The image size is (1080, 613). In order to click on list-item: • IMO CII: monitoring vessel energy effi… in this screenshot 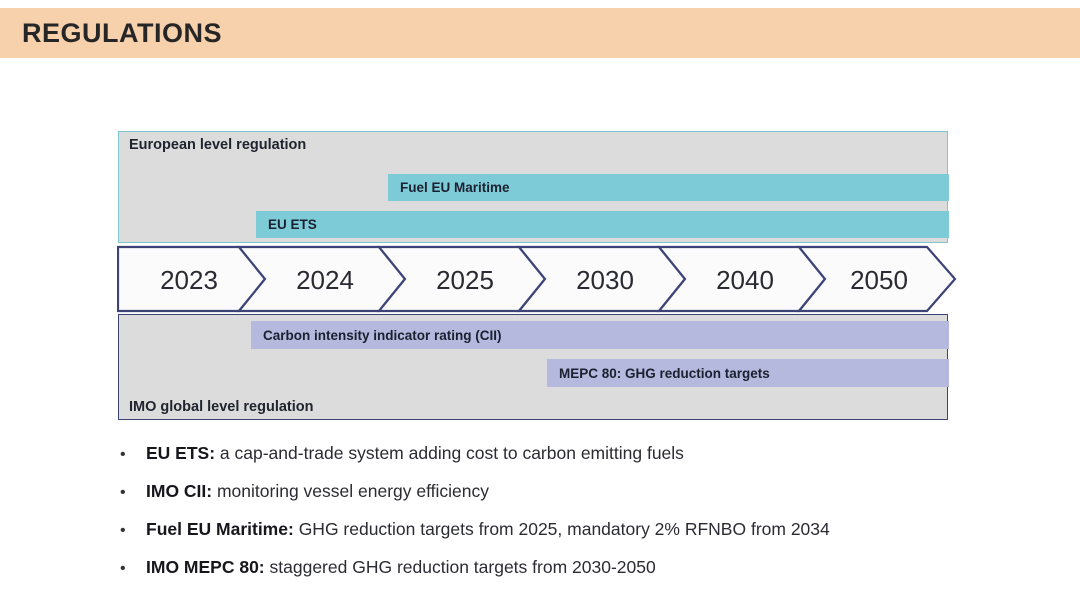, I will do `click(570, 491)`.